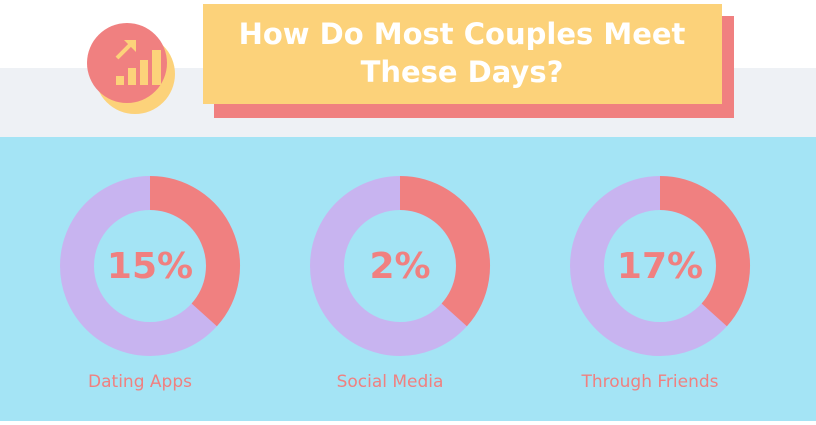 This screenshot has height=425, width=816. What do you see at coordinates (660, 266) in the screenshot?
I see `percent: 17%` at bounding box center [660, 266].